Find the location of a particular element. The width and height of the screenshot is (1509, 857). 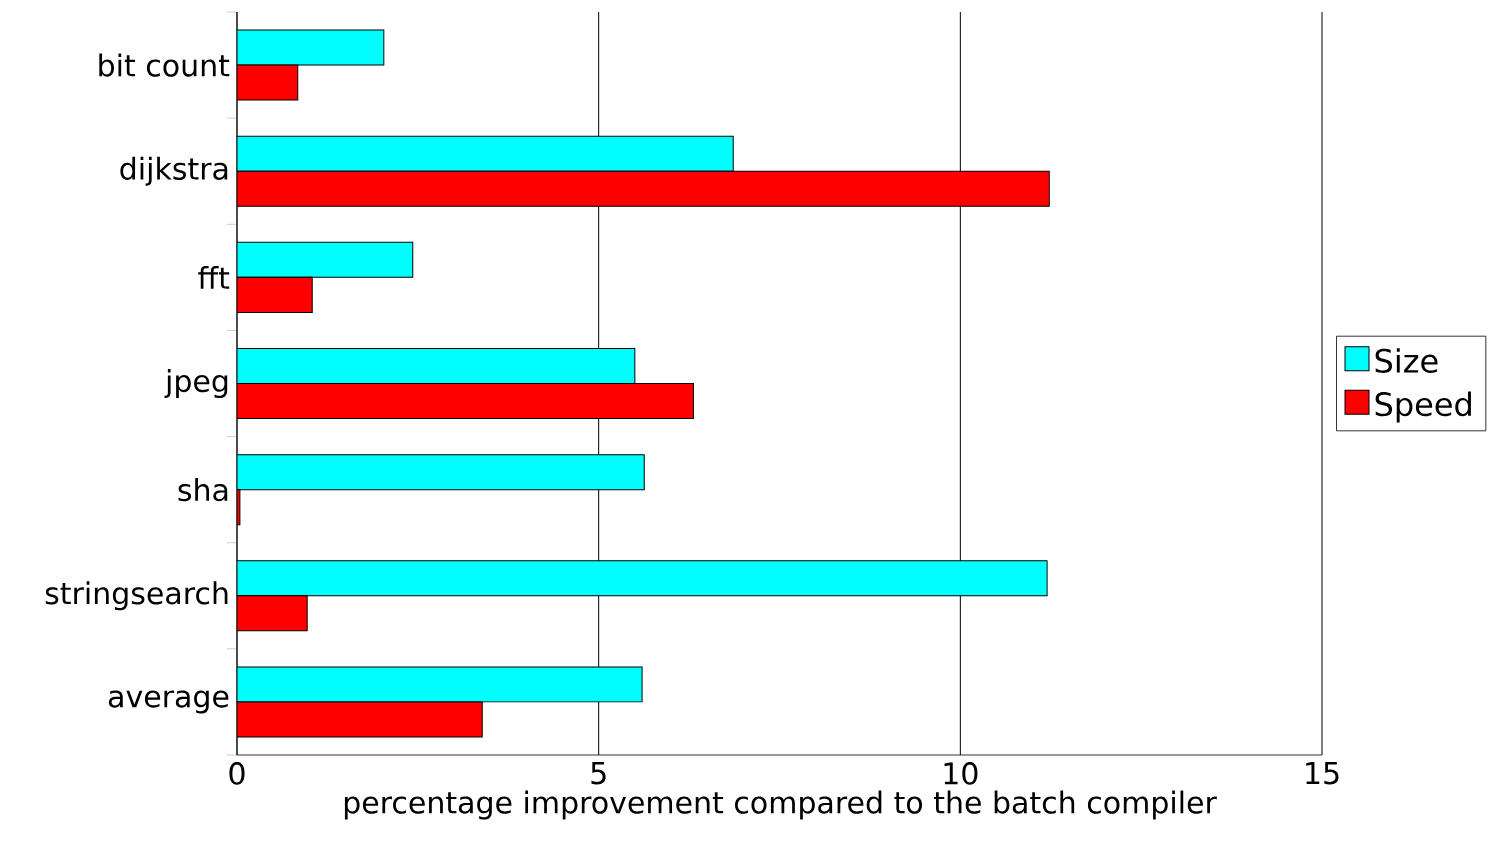

legend-label: Speed is located at coordinates (1423, 407).